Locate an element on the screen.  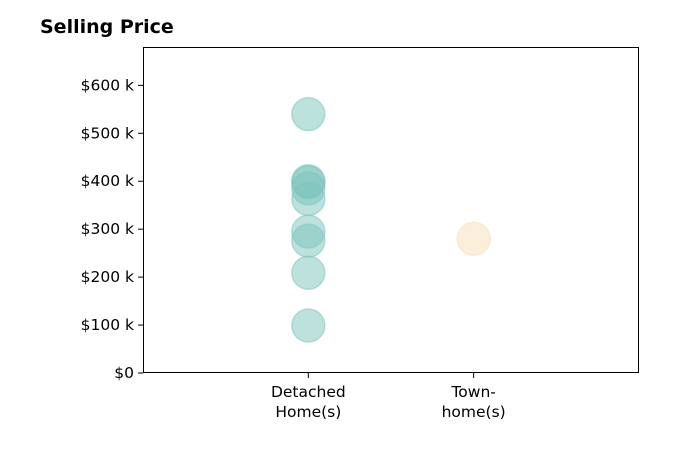
y-tick-label: $400 k is located at coordinates (107, 181).